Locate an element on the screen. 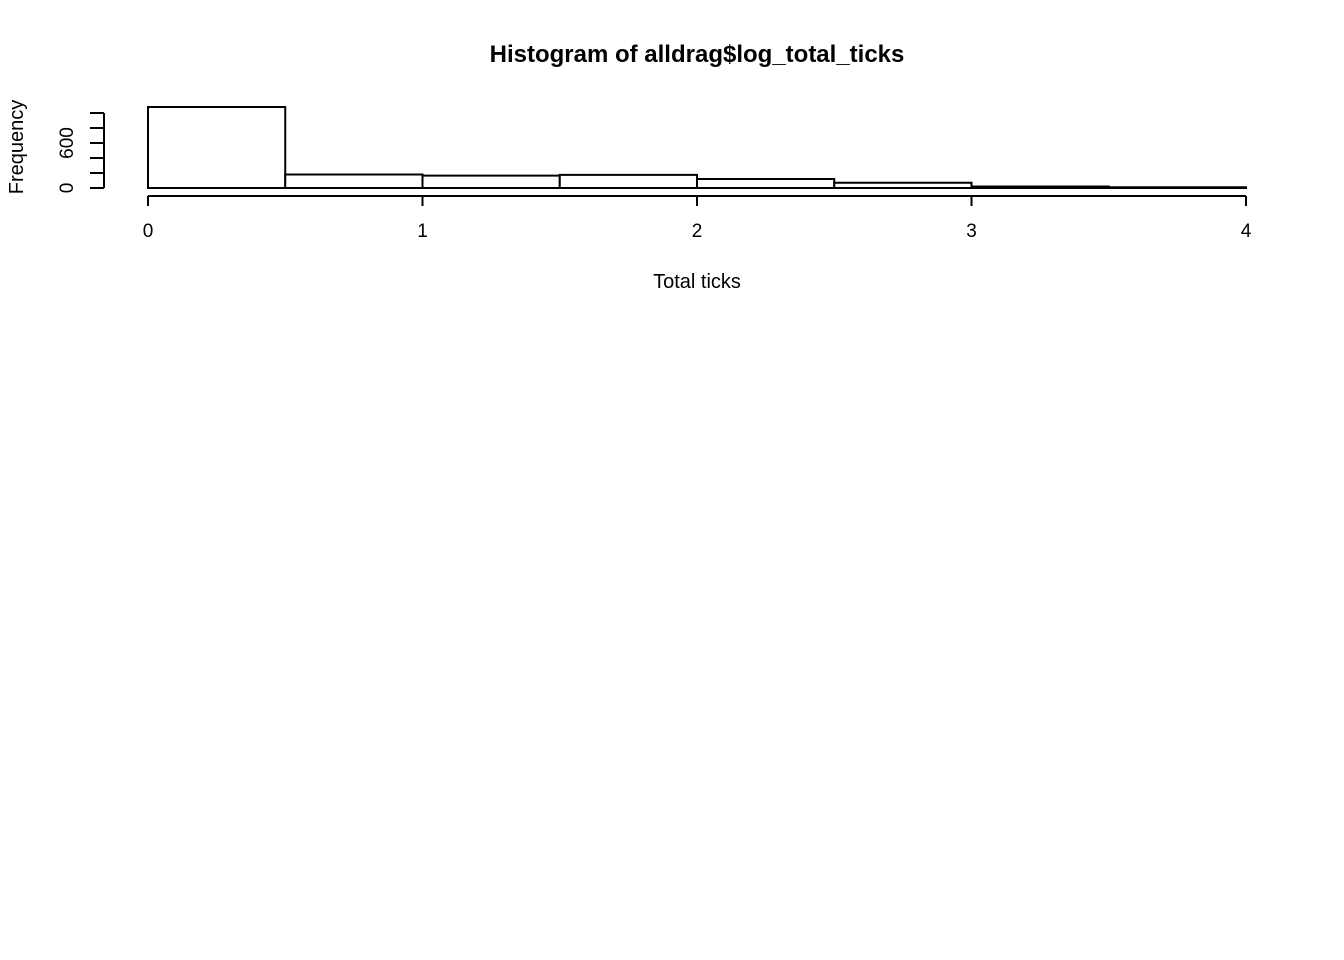 The width and height of the screenshot is (1344, 960). x-tick-label-0: 0 is located at coordinates (148, 231).